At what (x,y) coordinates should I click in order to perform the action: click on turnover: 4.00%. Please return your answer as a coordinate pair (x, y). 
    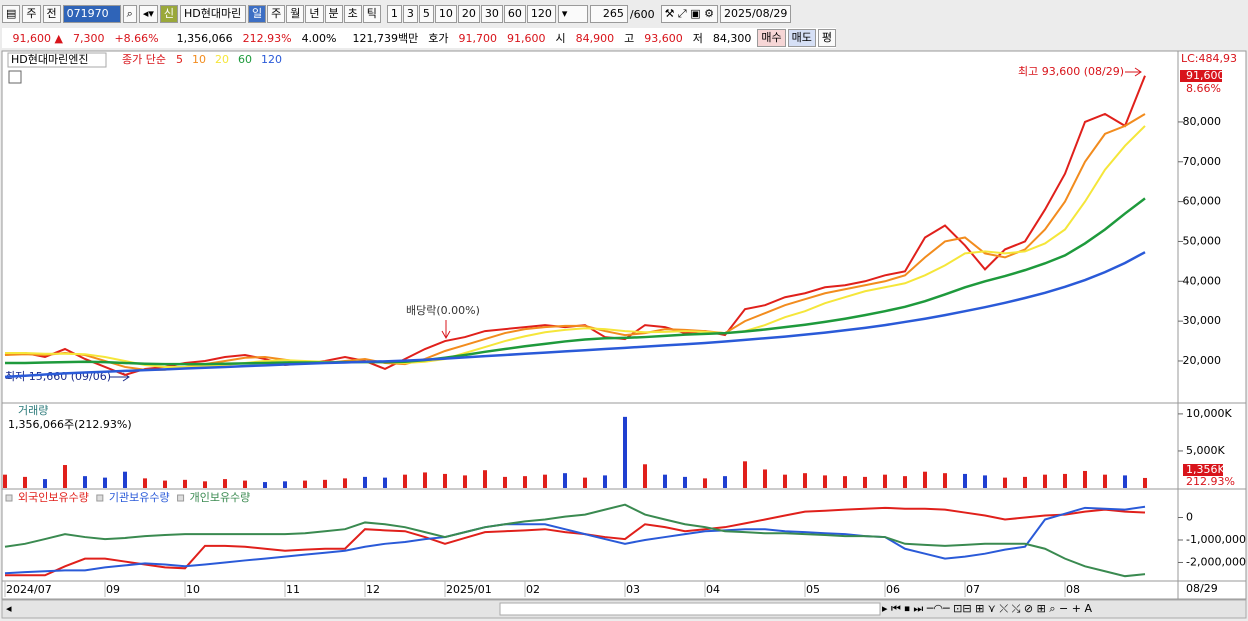
    Looking at the image, I should click on (319, 38).